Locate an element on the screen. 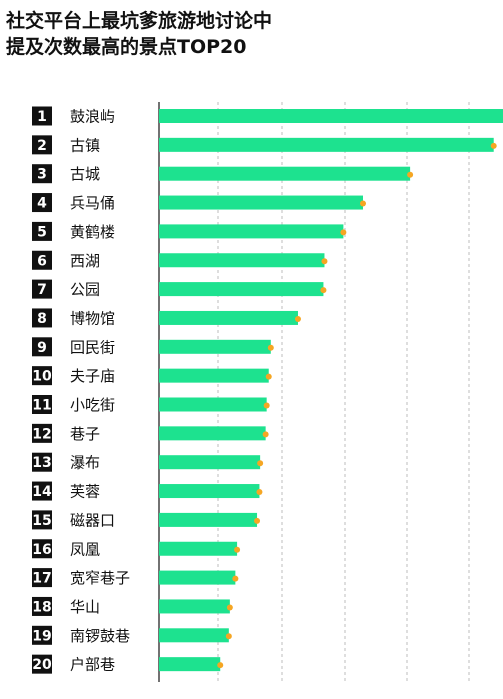 The width and height of the screenshot is (503, 699). title-line-2: 提及次数最高的景点TOP20 is located at coordinates (126, 47).